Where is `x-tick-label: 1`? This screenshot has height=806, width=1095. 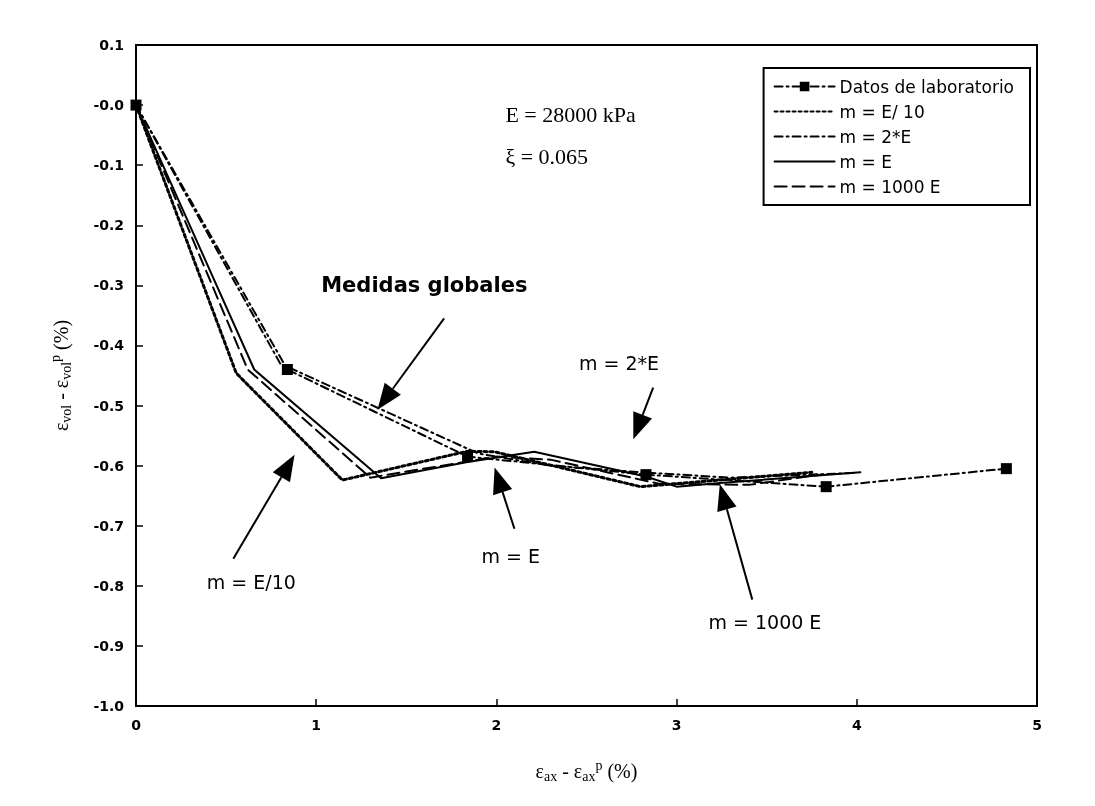 x-tick-label: 1 is located at coordinates (316, 725).